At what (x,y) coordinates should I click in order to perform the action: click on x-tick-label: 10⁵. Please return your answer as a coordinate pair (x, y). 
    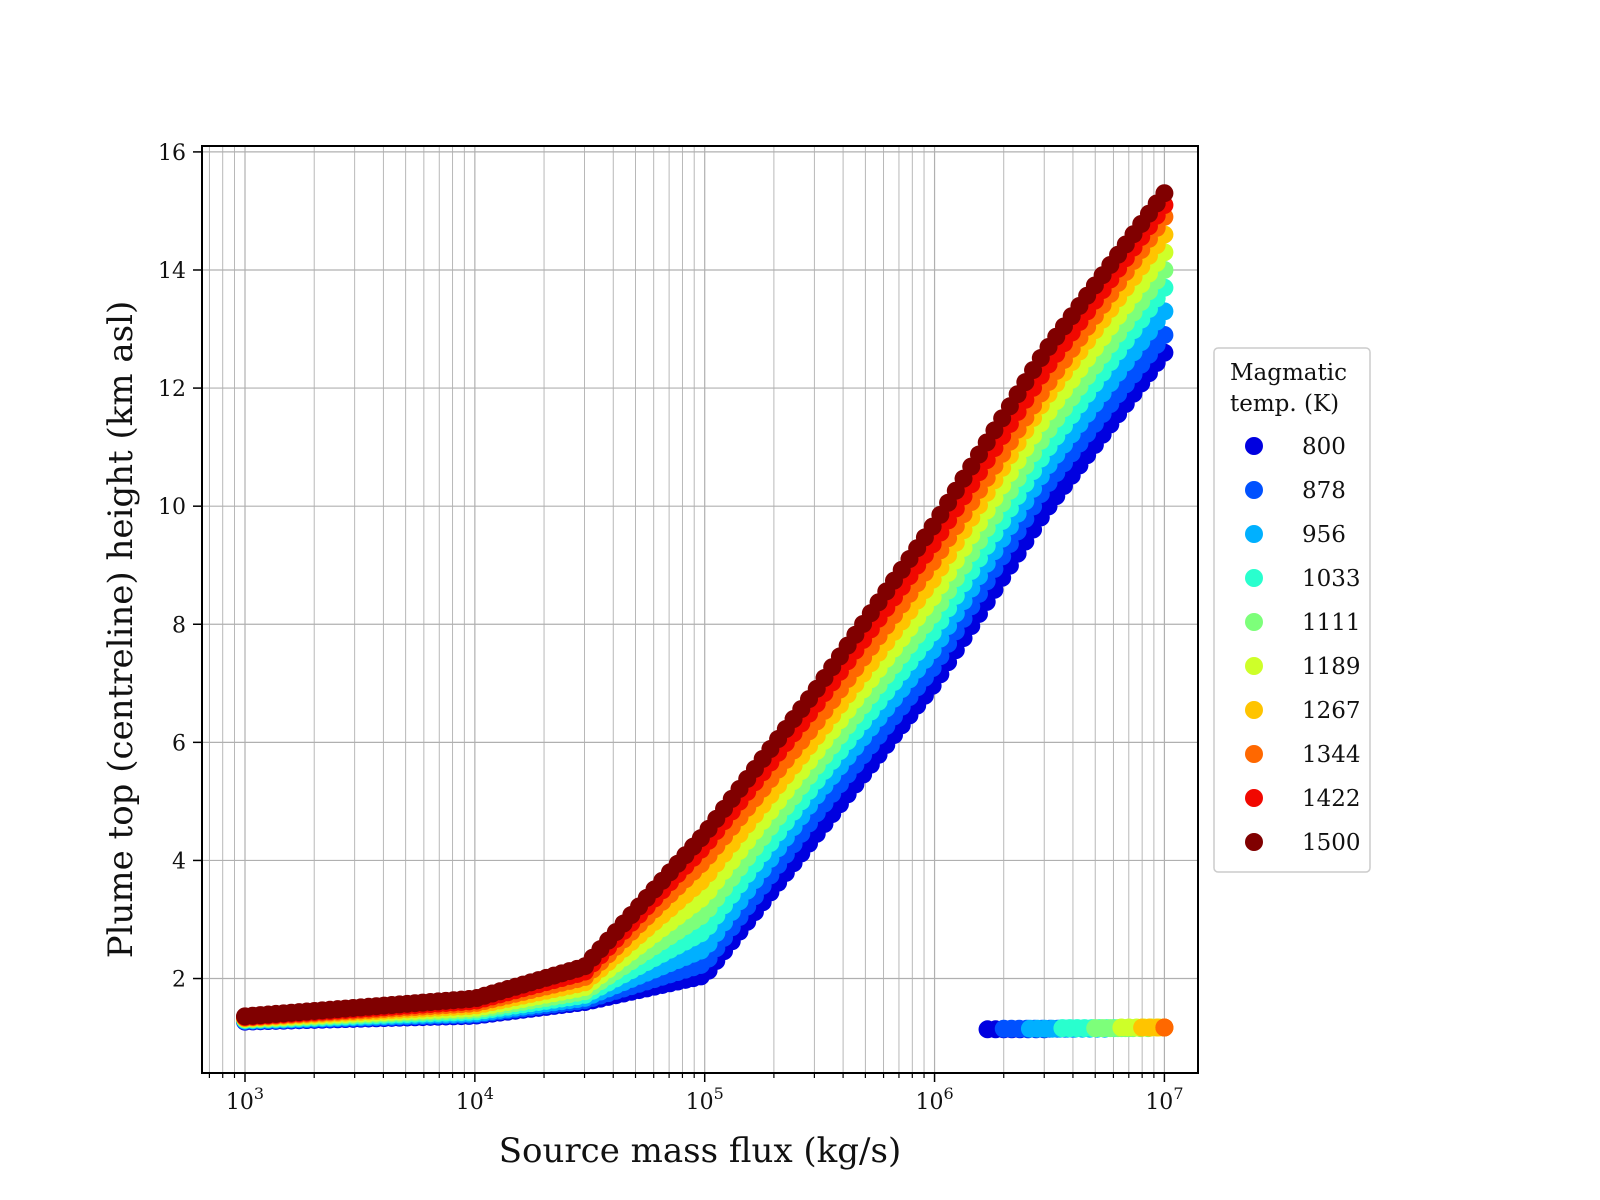
    Looking at the image, I should click on (705, 1099).